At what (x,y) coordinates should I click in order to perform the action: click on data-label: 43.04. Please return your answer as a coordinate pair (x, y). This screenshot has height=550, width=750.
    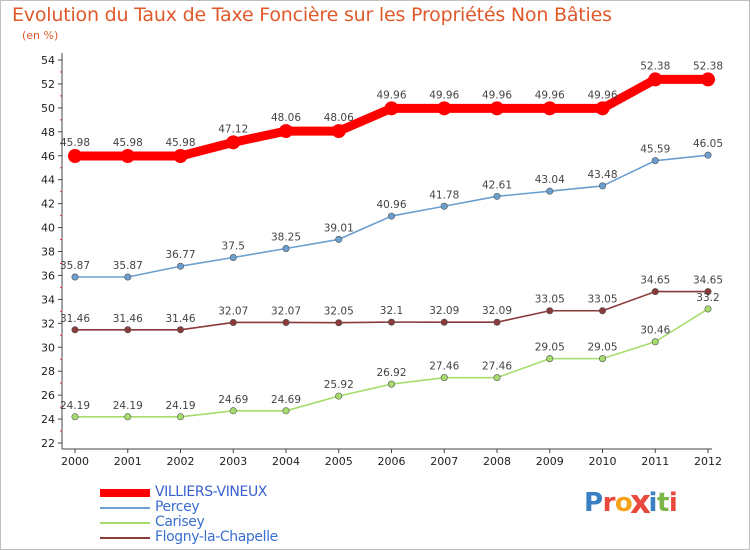
    Looking at the image, I should click on (550, 180).